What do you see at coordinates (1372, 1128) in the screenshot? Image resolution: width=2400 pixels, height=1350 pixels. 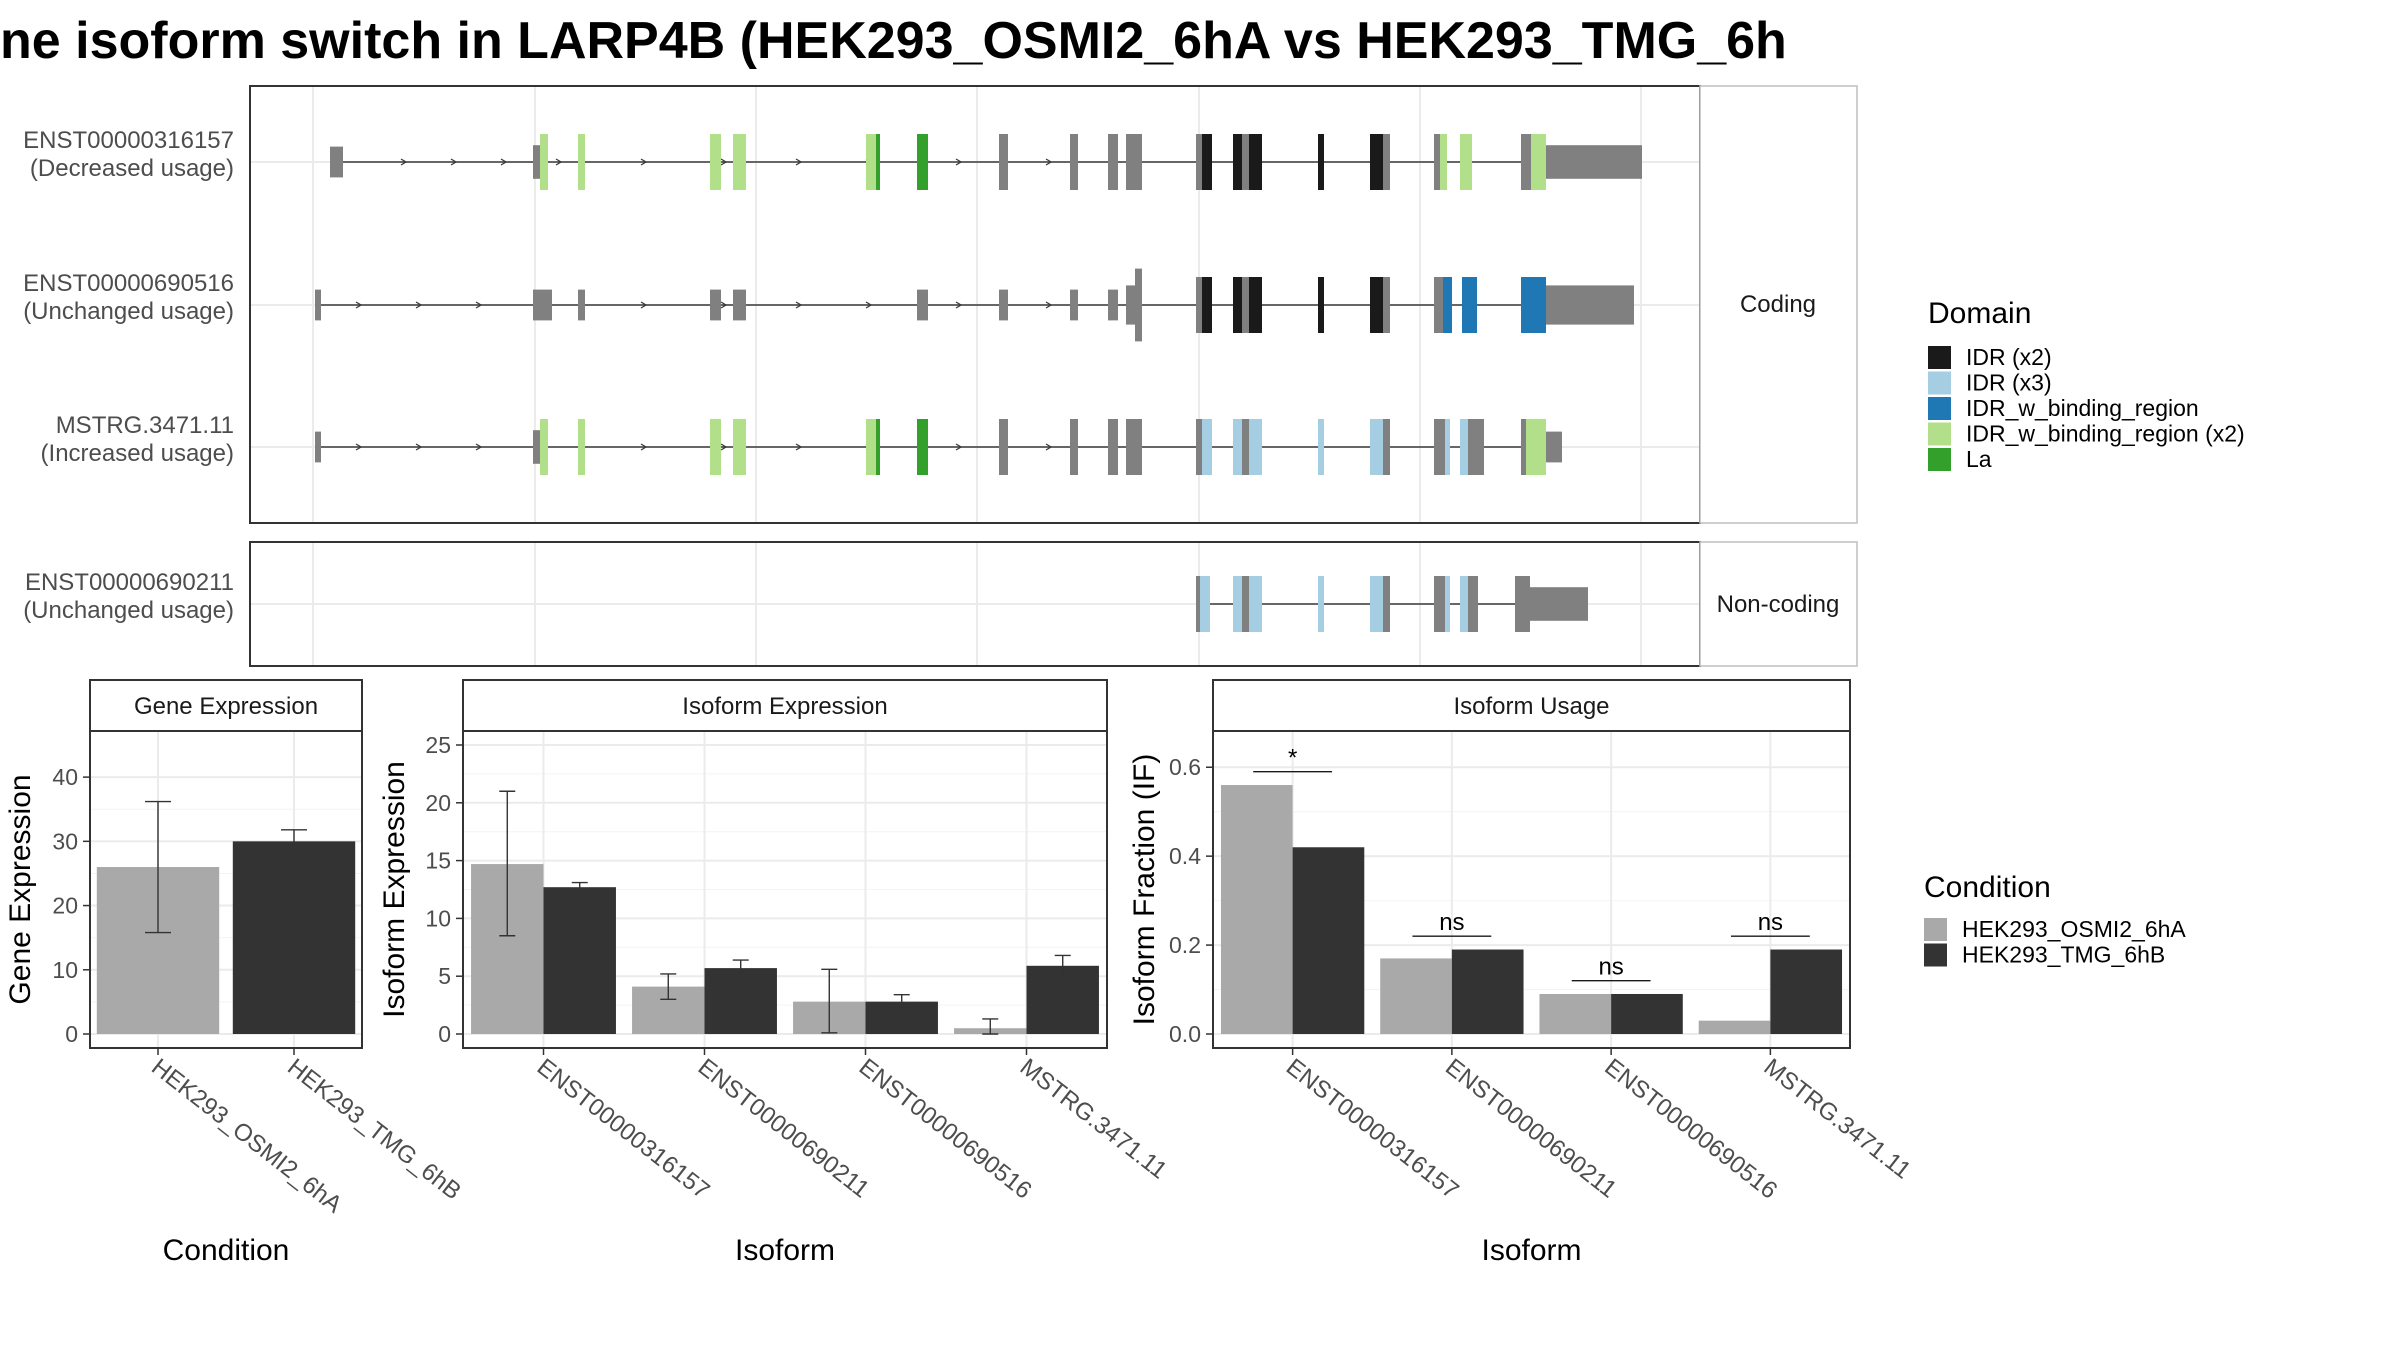 I see `x-tick-label: ENST00000316157` at bounding box center [1372, 1128].